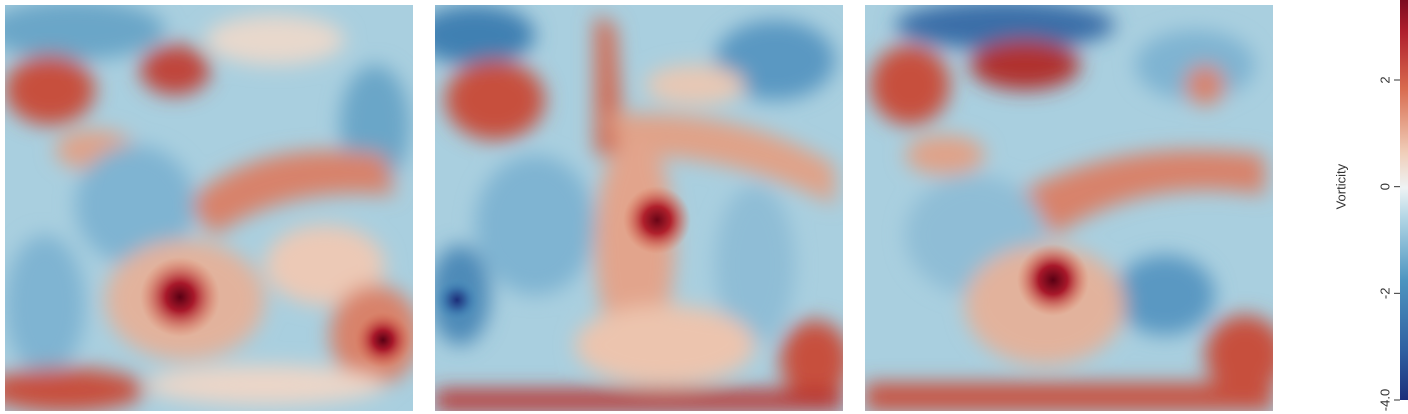 The height and width of the screenshot is (414, 1408). I want to click on colorbar-tick-label: 2, so click(1384, 79).